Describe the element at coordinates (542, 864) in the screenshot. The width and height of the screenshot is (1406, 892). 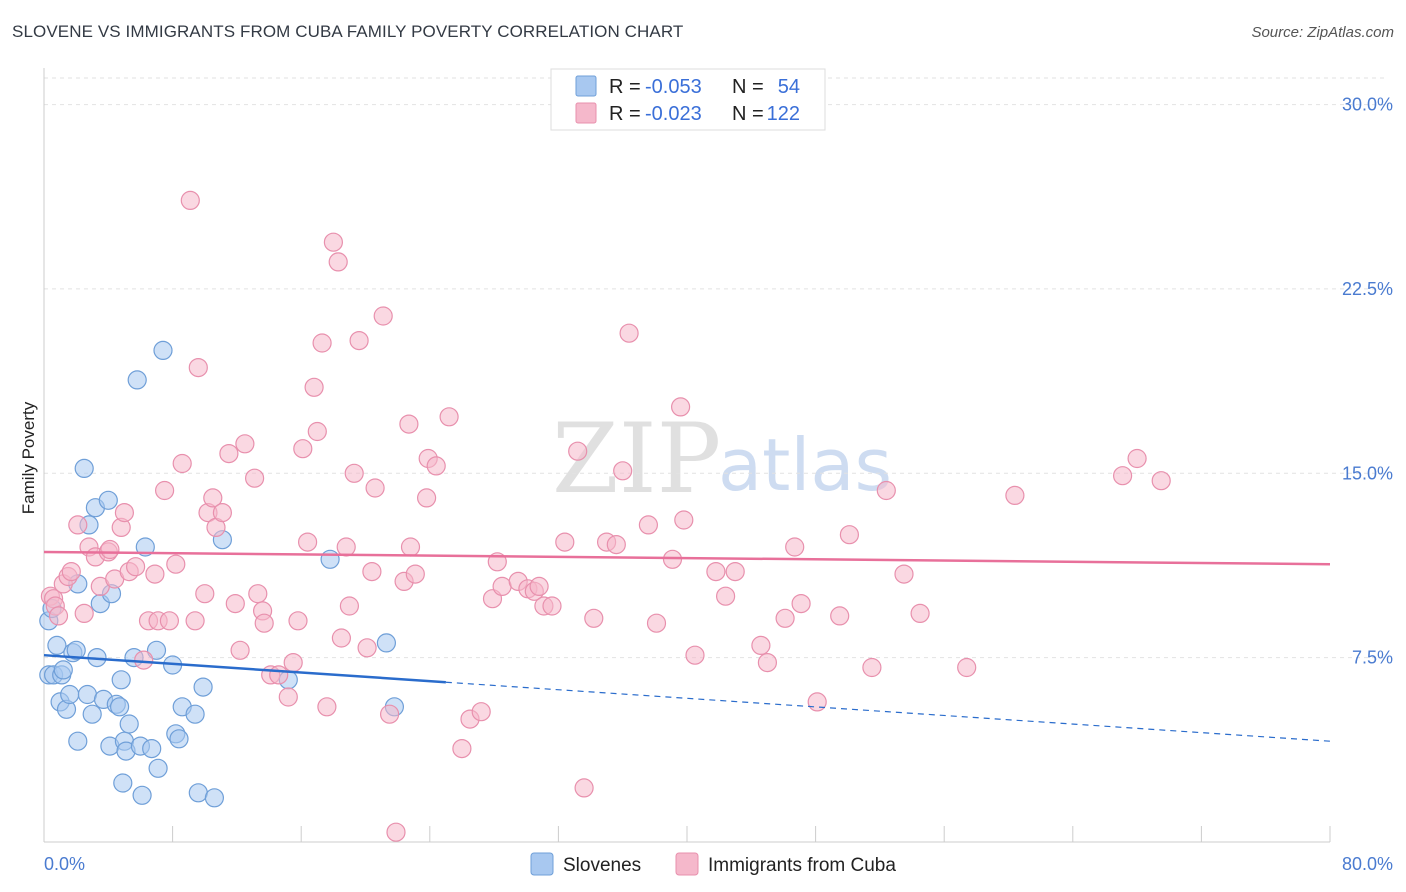
I see `bottom-legend-swatch-slovenes` at that location.